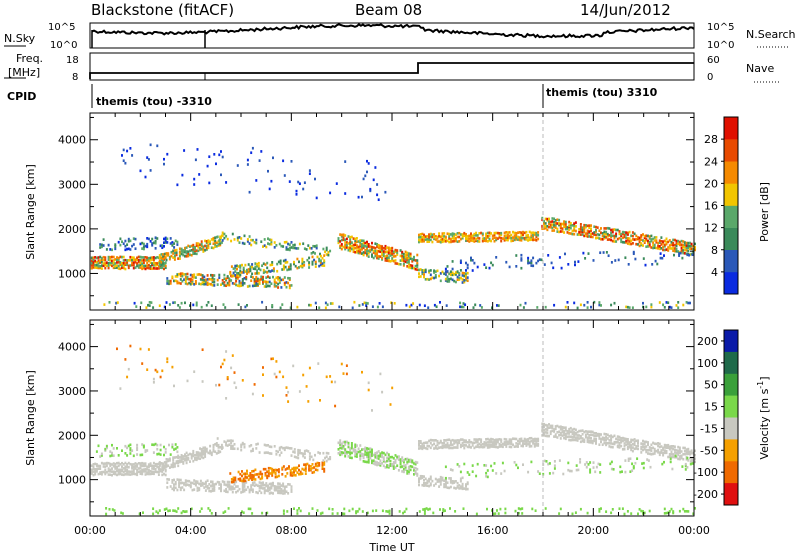  What do you see at coordinates (710, 77) in the screenshot?
I see `nave-tick-bottom: 0` at bounding box center [710, 77].